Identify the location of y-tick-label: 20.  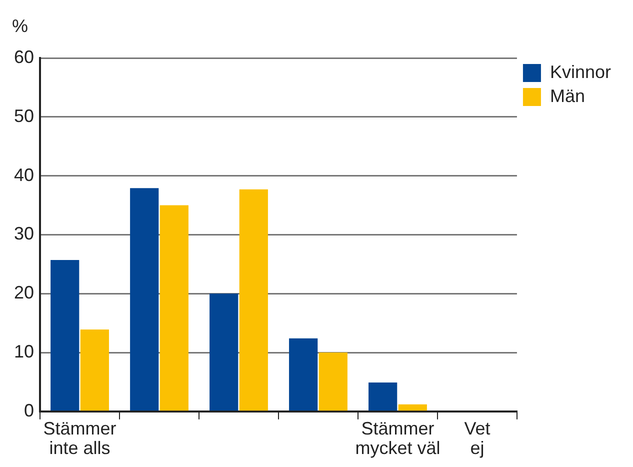
(24, 292).